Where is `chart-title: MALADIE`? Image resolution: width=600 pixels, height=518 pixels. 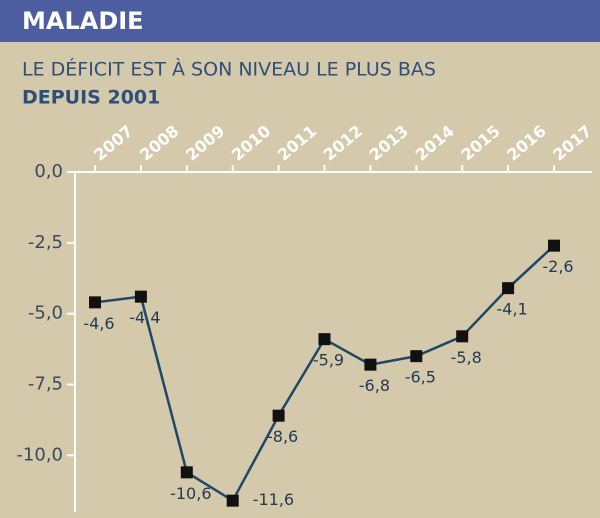 chart-title: MALADIE is located at coordinates (83, 21).